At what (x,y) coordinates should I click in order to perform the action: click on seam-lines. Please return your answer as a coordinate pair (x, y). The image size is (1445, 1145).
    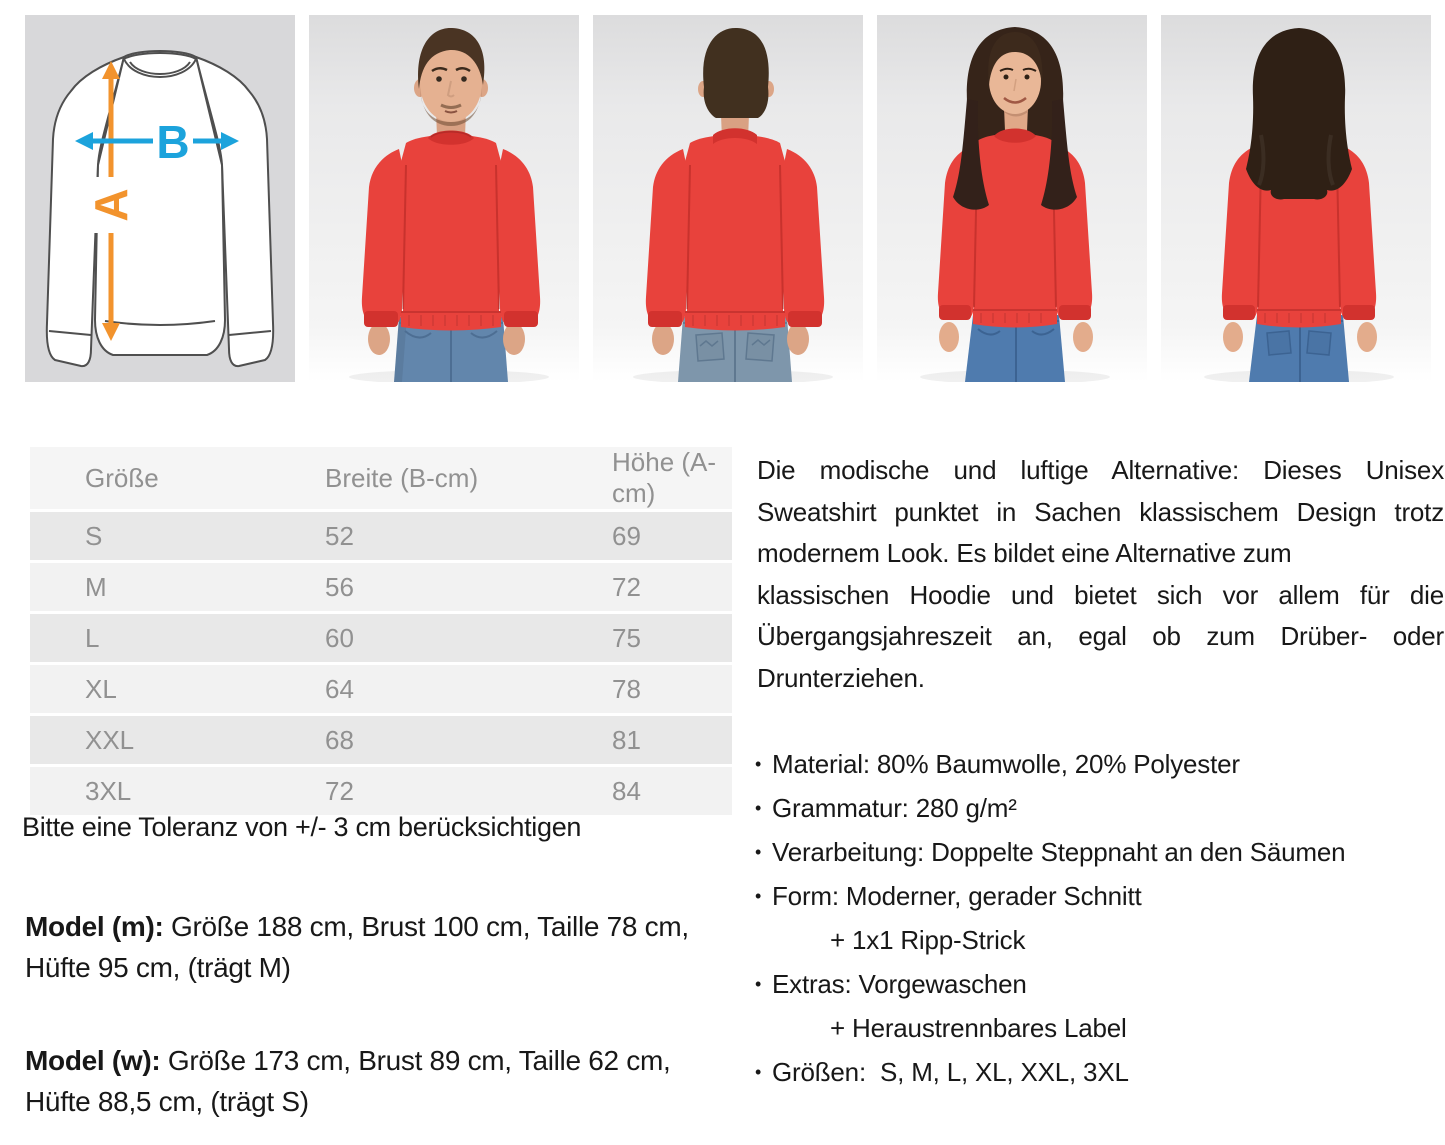
    Looking at the image, I should click on (160, 198).